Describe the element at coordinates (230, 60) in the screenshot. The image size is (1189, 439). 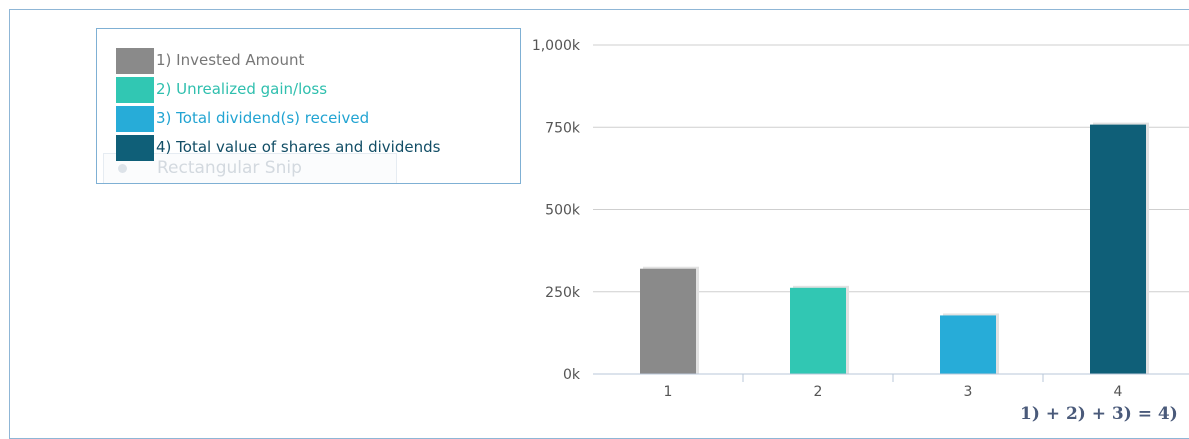
I see `legend-label-1: 1) Invested Amount` at that location.